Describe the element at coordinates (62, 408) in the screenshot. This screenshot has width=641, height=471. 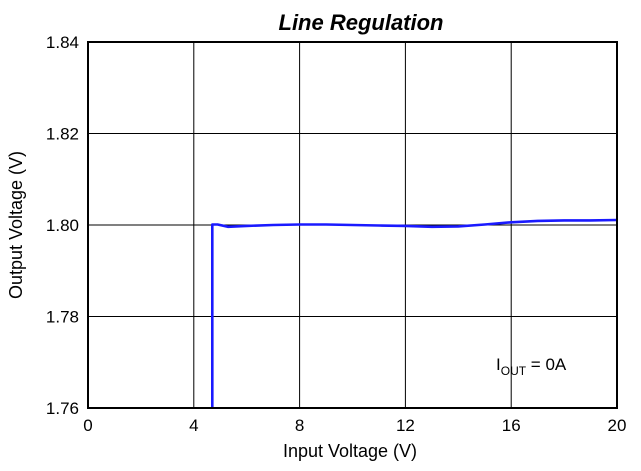
I see `y-tick-label: 1.76` at that location.